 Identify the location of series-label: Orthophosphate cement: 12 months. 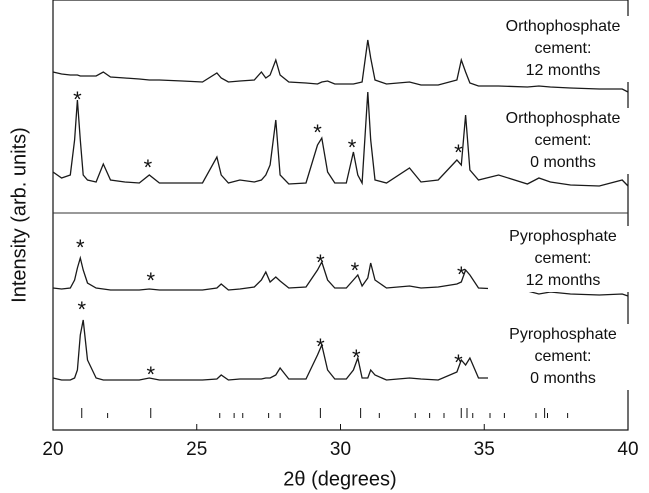
(563, 49).